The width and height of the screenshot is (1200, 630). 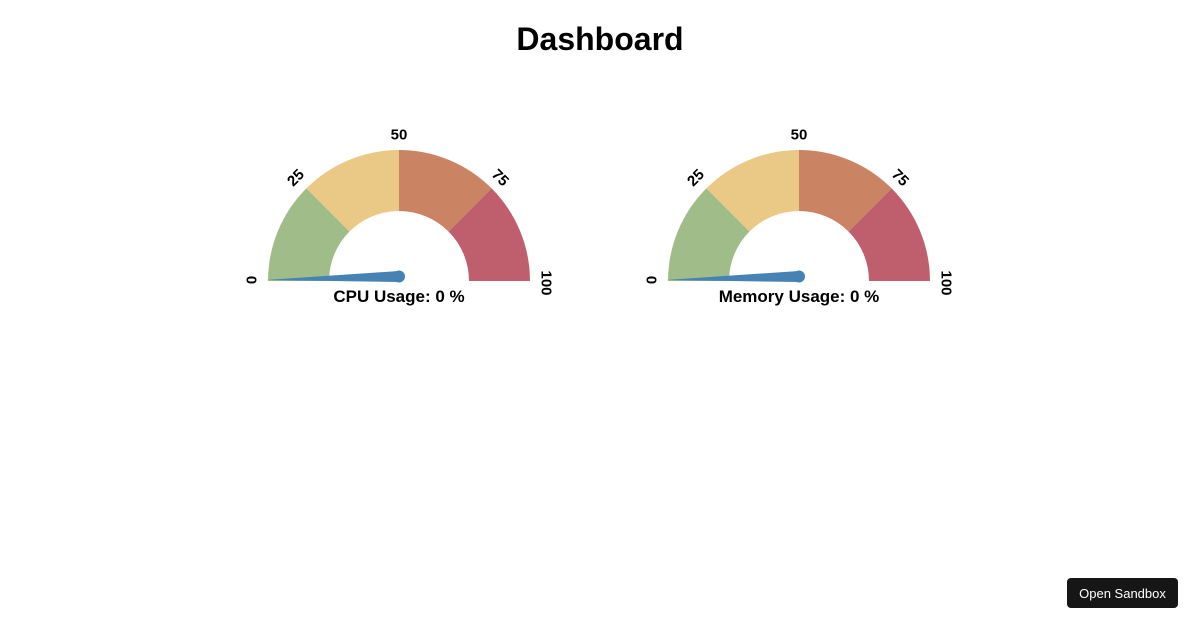 What do you see at coordinates (900, 178) in the screenshot?
I see `gauge-memory-tick-75: 75` at bounding box center [900, 178].